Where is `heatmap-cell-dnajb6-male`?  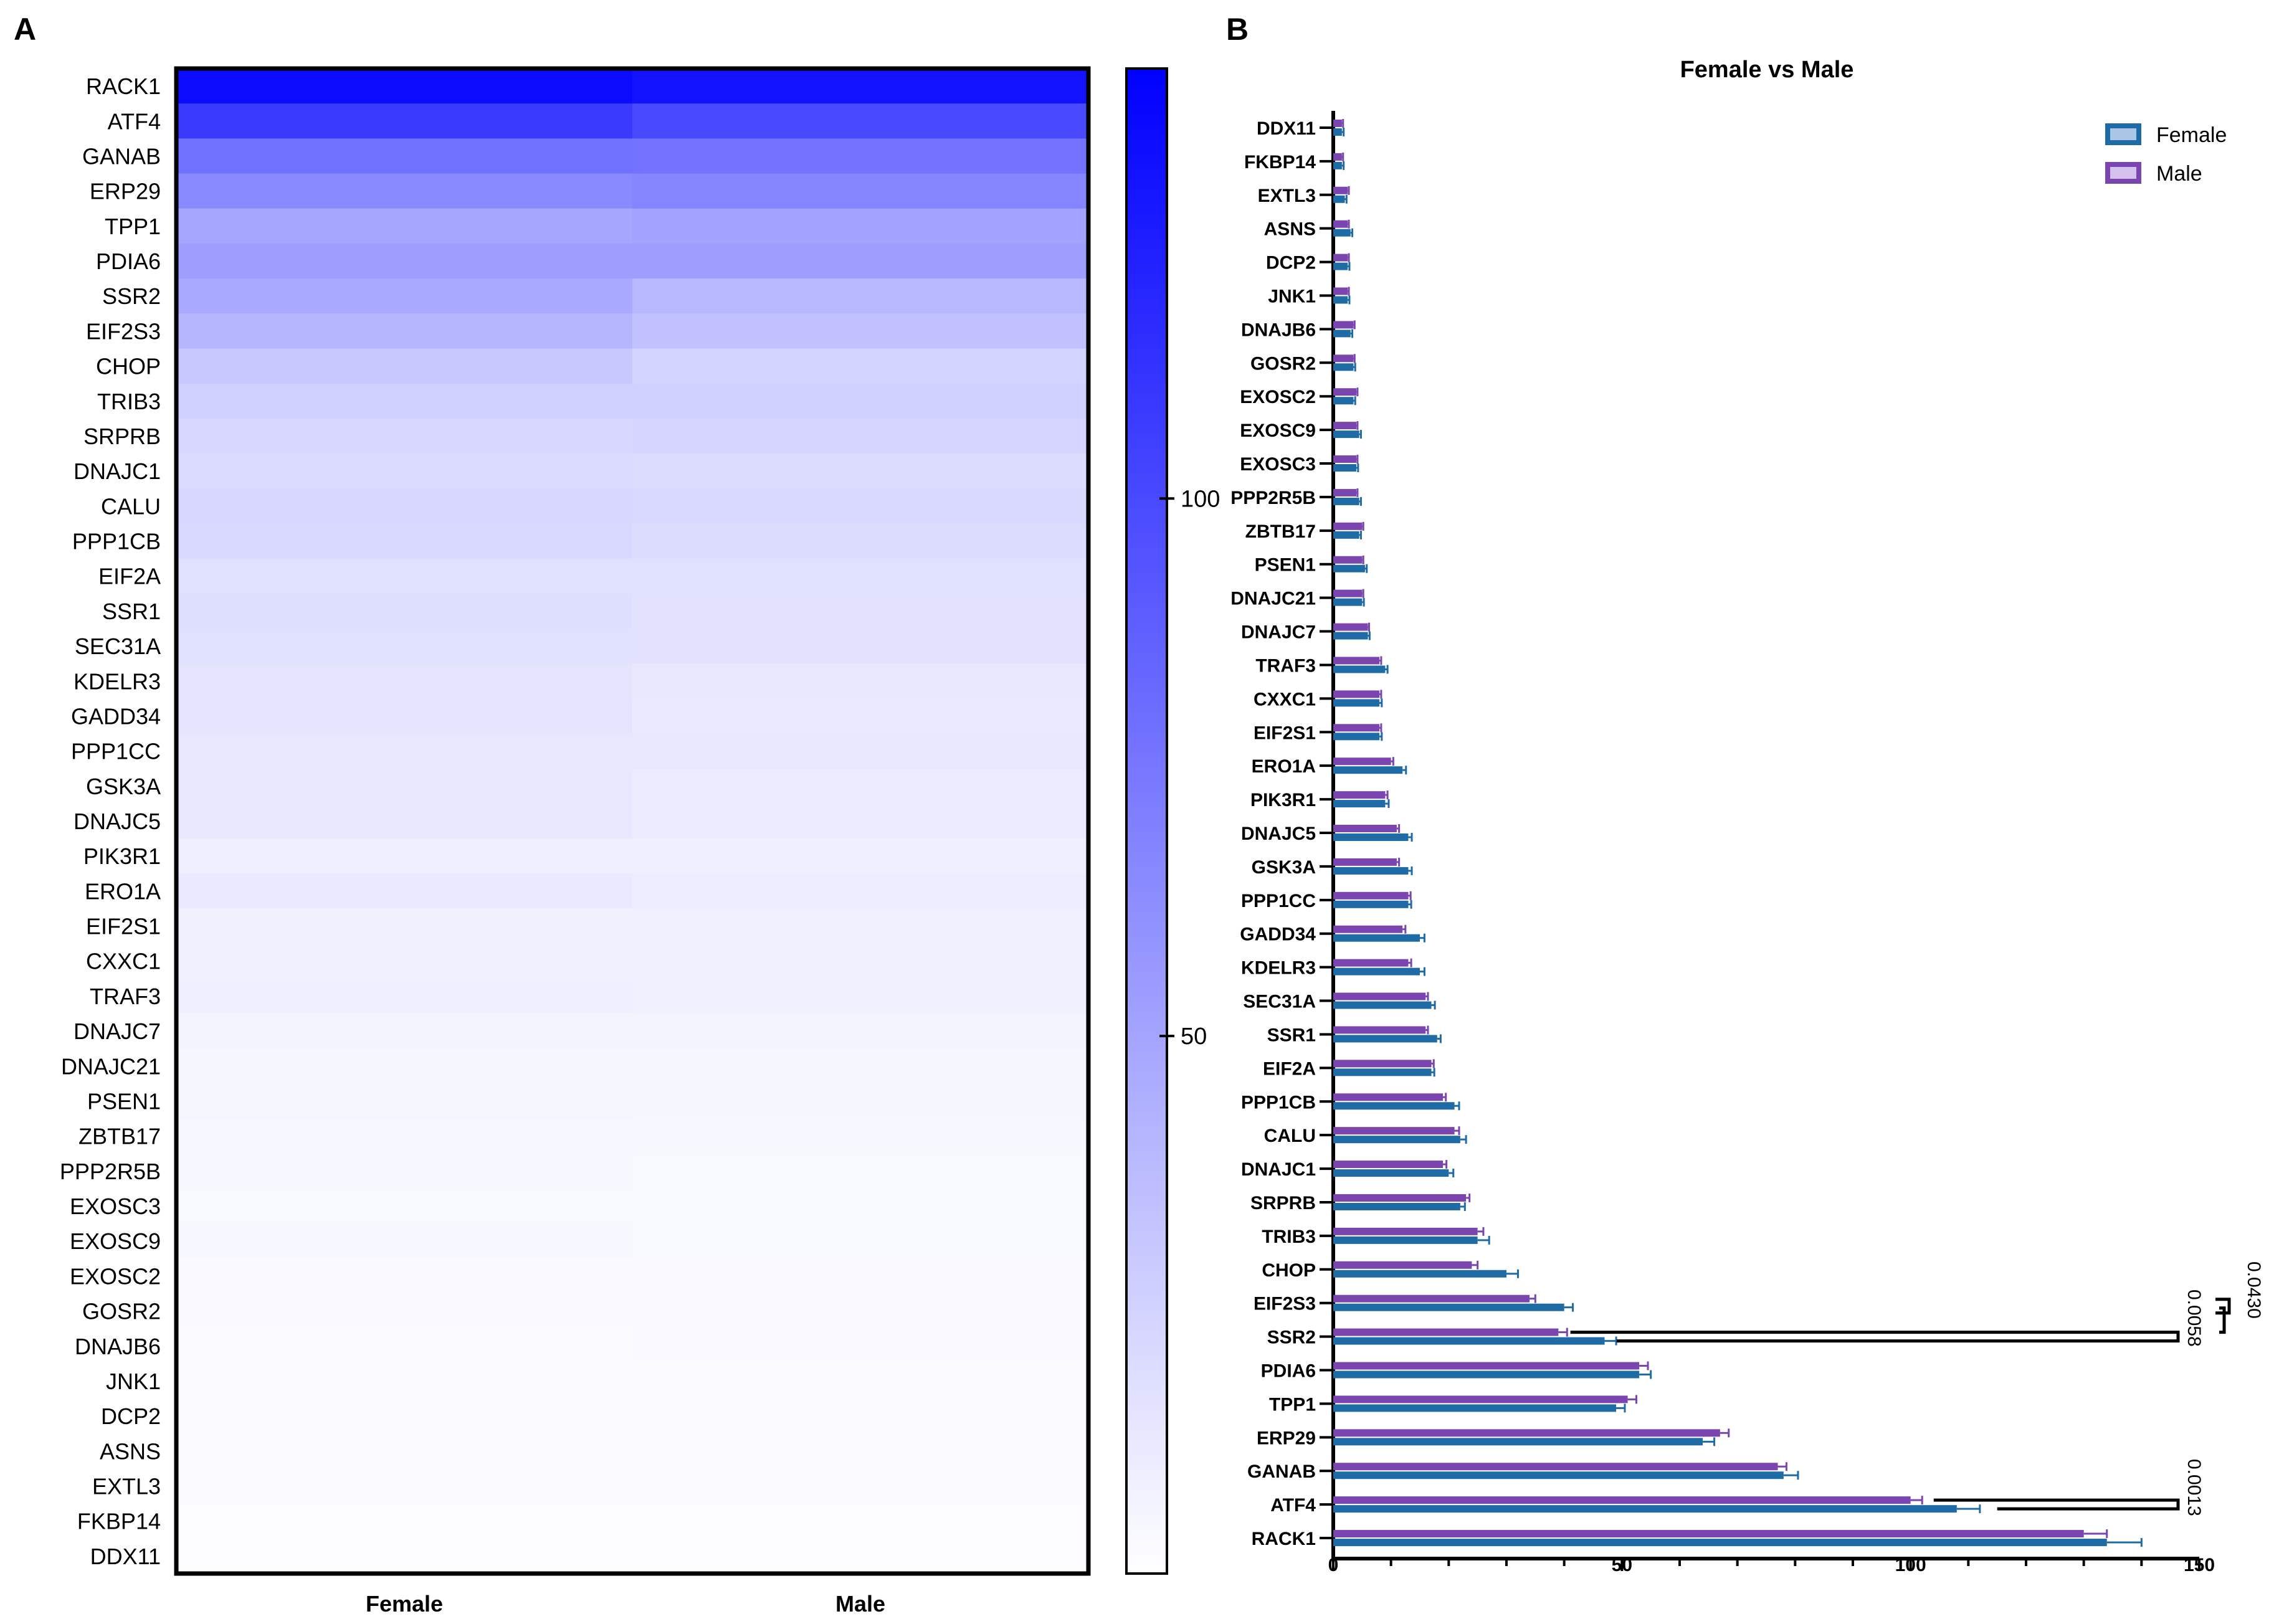 heatmap-cell-dnajb6-male is located at coordinates (860, 1346).